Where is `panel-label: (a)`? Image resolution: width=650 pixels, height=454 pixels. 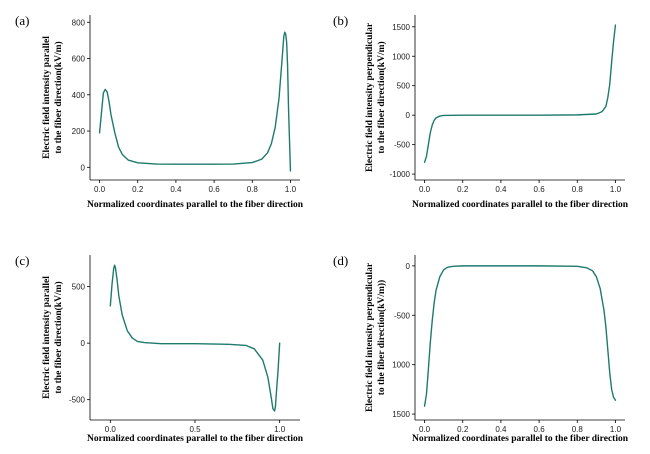
panel-label: (a) is located at coordinates (22, 20).